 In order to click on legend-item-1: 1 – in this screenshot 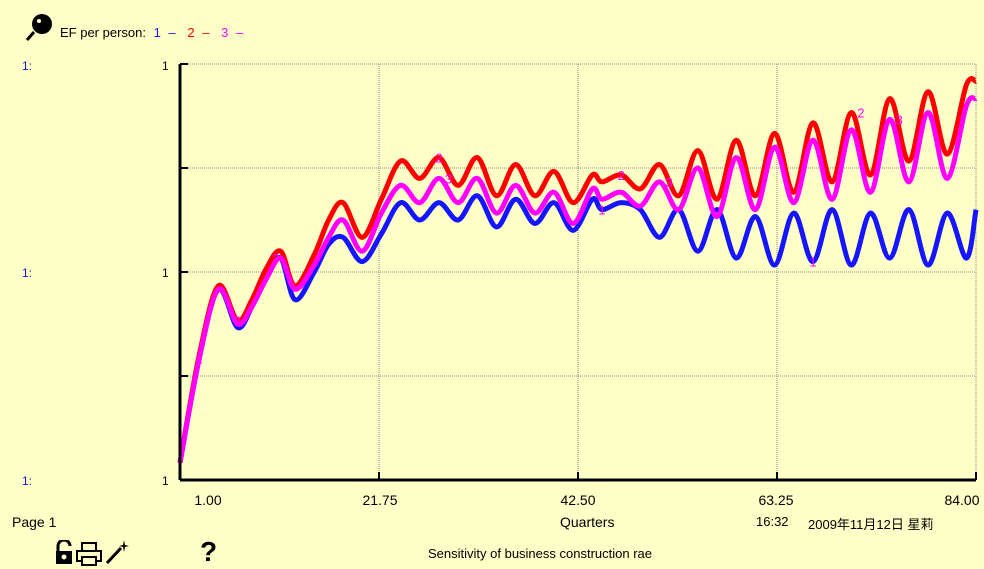, I will do `click(167, 32)`.